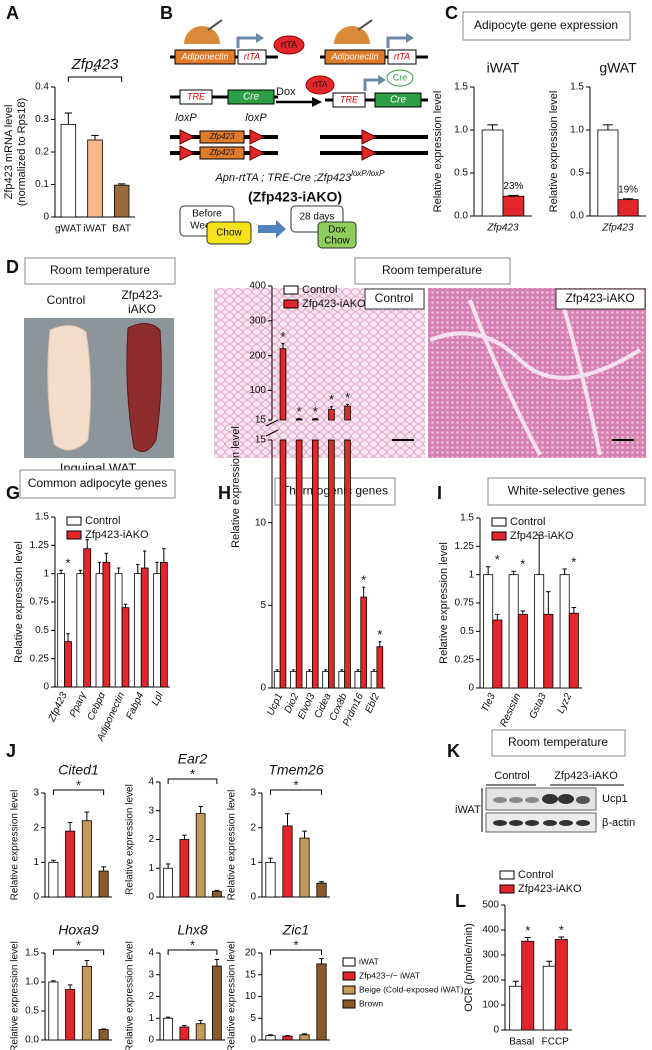 This screenshot has height=1050, width=652. What do you see at coordinates (257, 286) in the screenshot?
I see `y-tick-label: 400` at bounding box center [257, 286].